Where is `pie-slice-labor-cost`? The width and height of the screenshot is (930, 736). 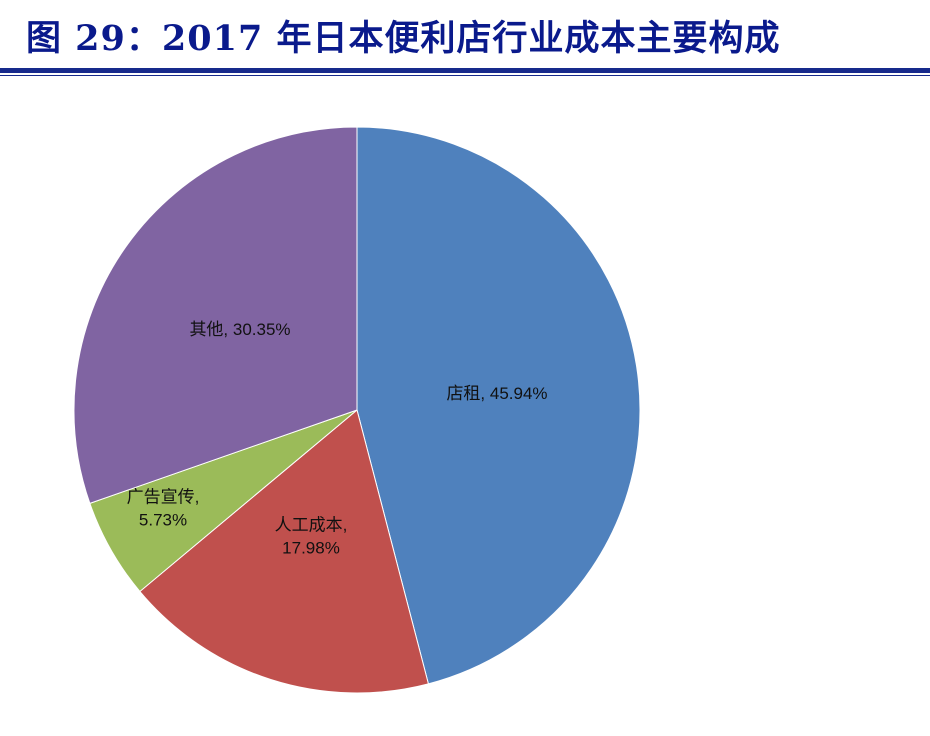
pie-slice-labor-cost is located at coordinates (284, 551).